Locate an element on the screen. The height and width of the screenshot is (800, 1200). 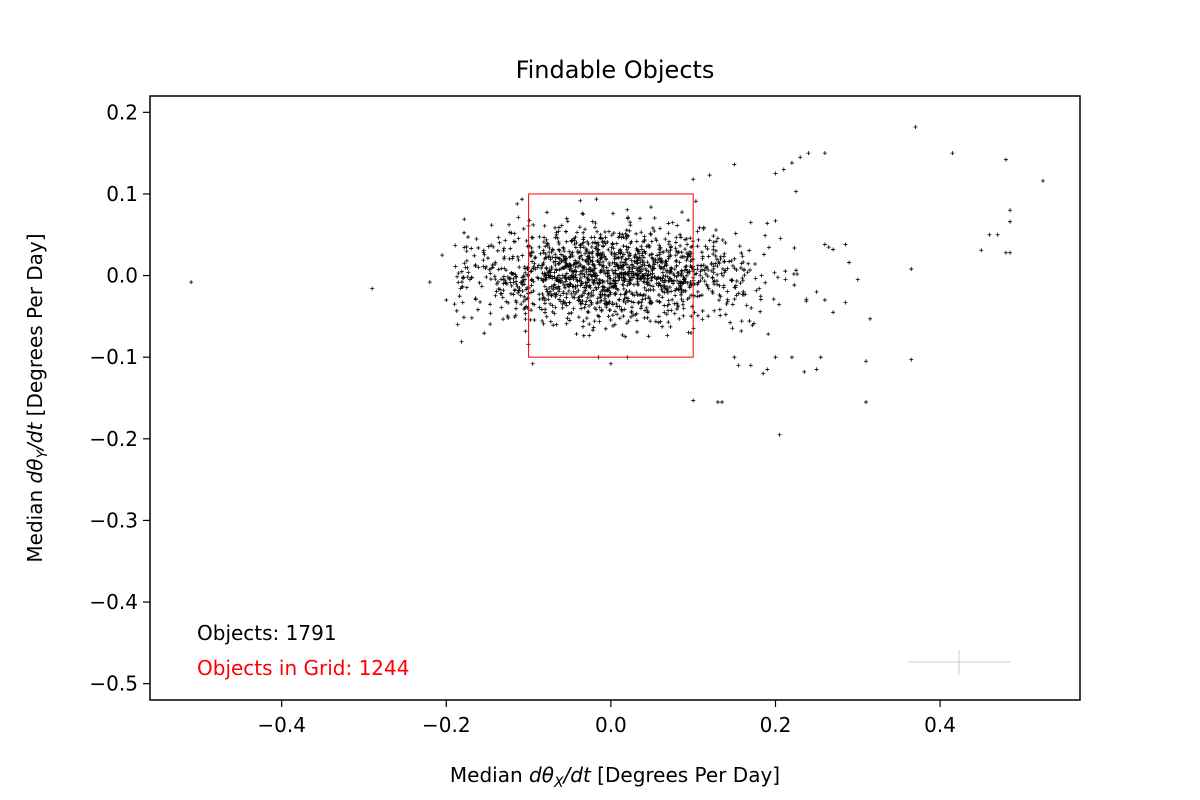
chart-title: Findable Objects is located at coordinates (615, 70).